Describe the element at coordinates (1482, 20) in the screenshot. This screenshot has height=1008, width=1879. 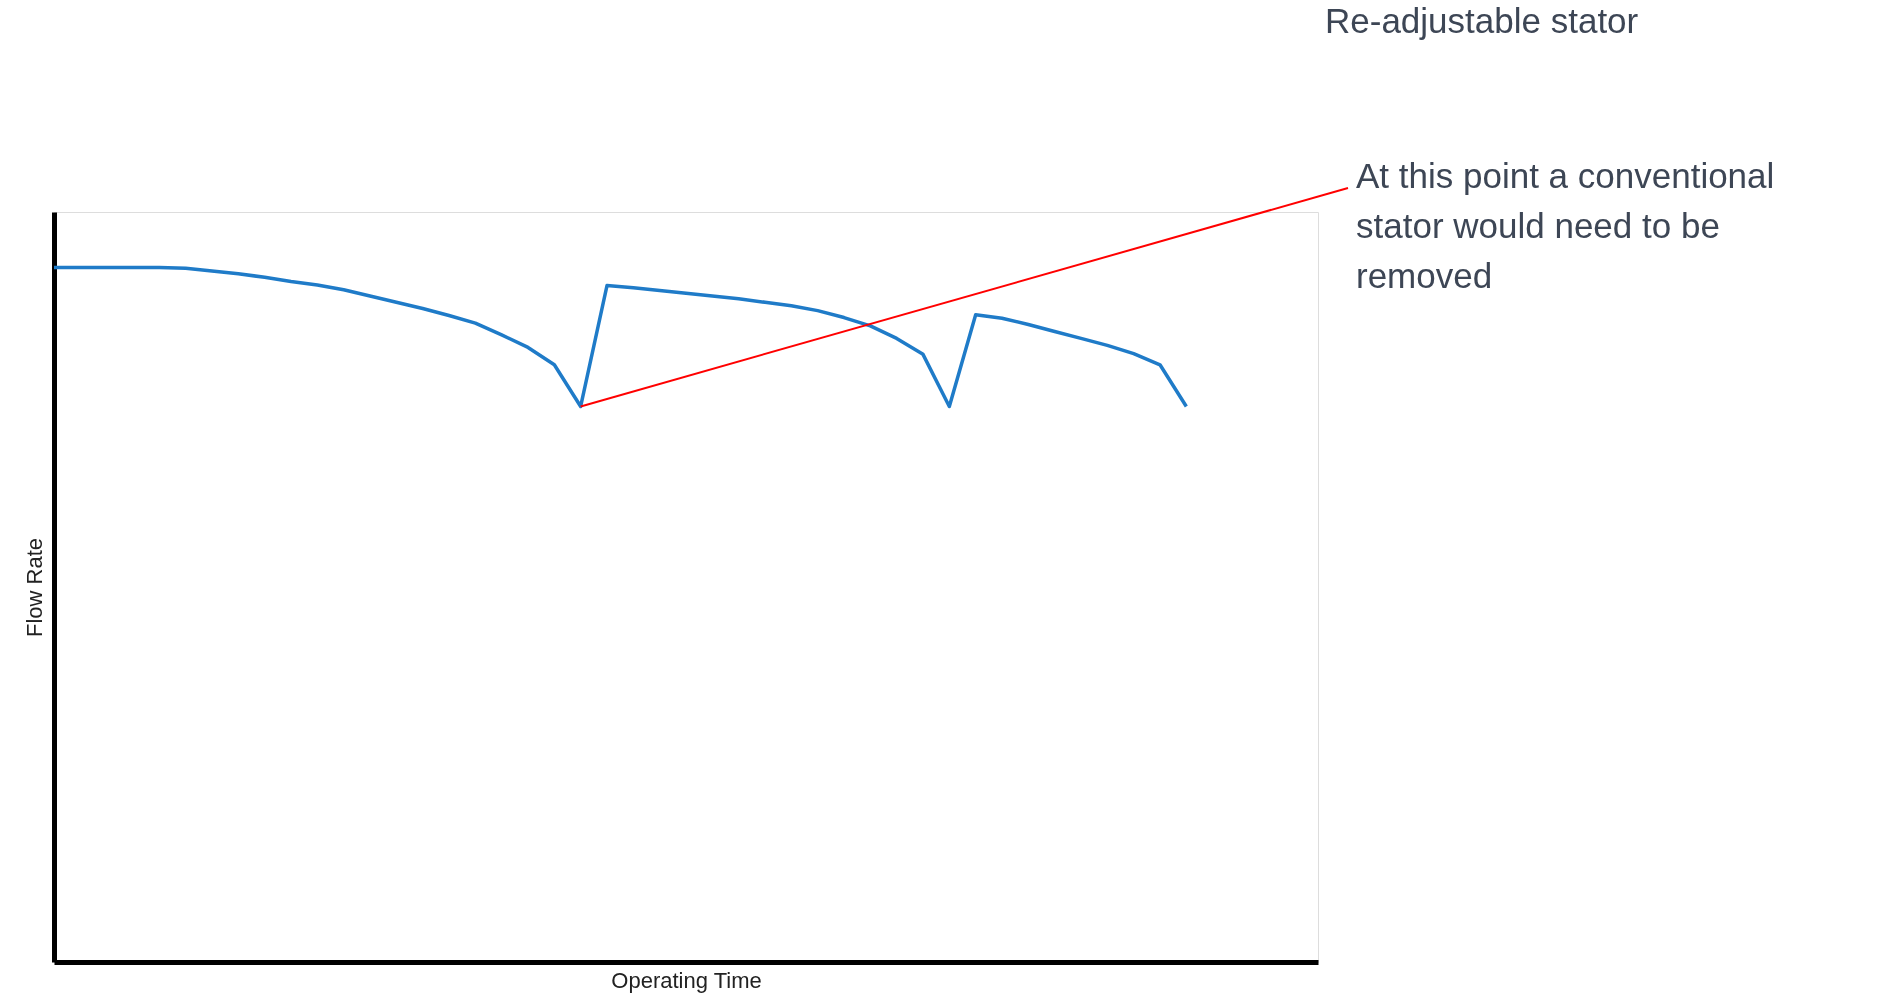
I see `text: Re-adjustable stator` at that location.